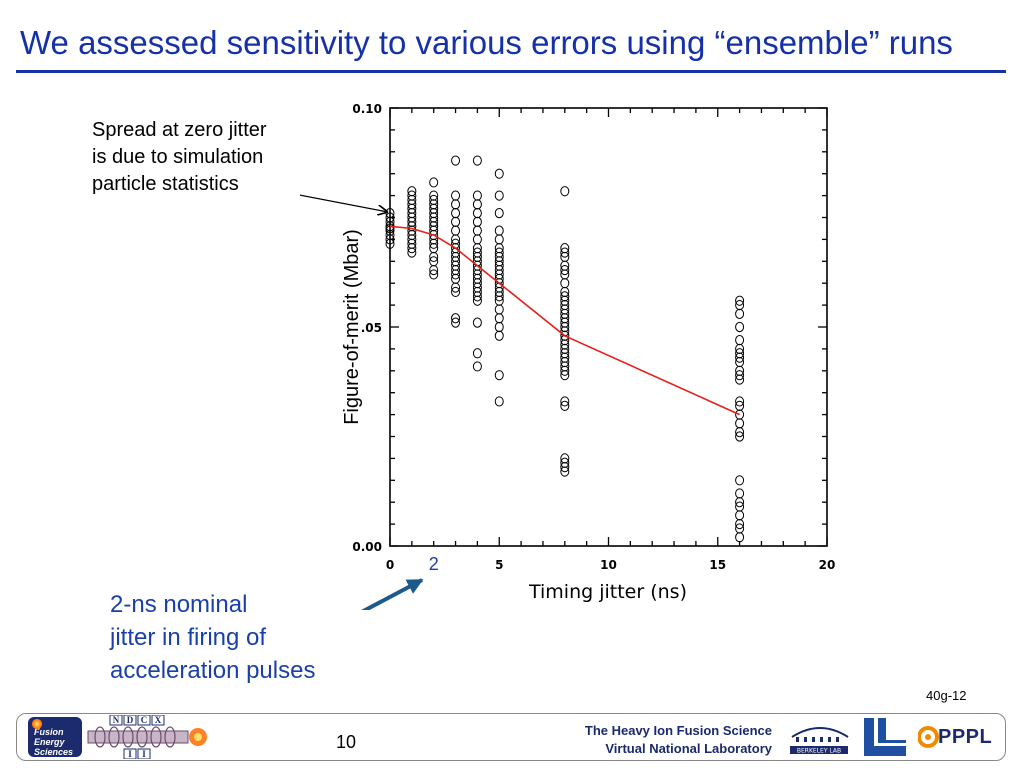 The height and width of the screenshot is (768, 1024). What do you see at coordinates (965, 737) in the screenshot?
I see `pppl-logo-text: PPPL` at bounding box center [965, 737].